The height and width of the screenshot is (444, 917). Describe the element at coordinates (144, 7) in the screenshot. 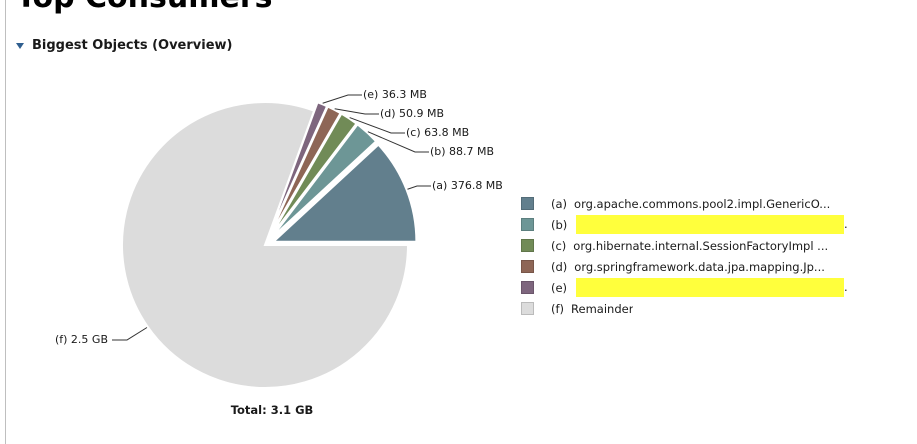

I see `page-title: Top Consumers` at that location.